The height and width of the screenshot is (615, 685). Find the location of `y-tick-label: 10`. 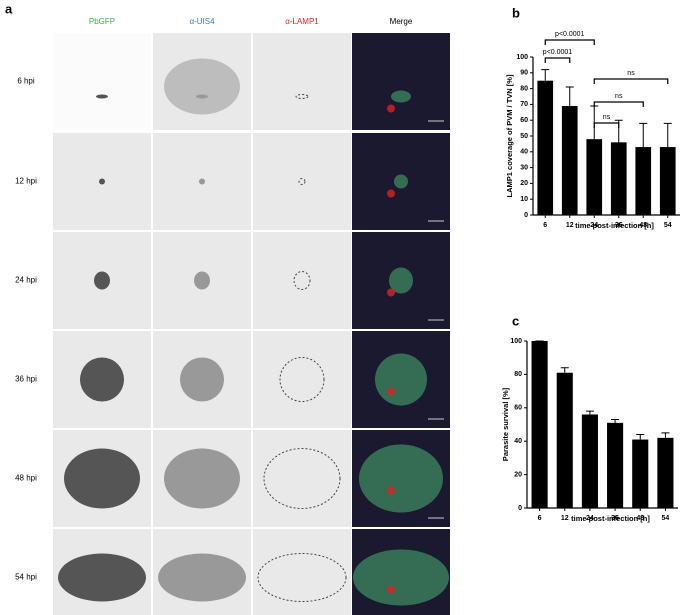

y-tick-label: 10 is located at coordinates (524, 199).